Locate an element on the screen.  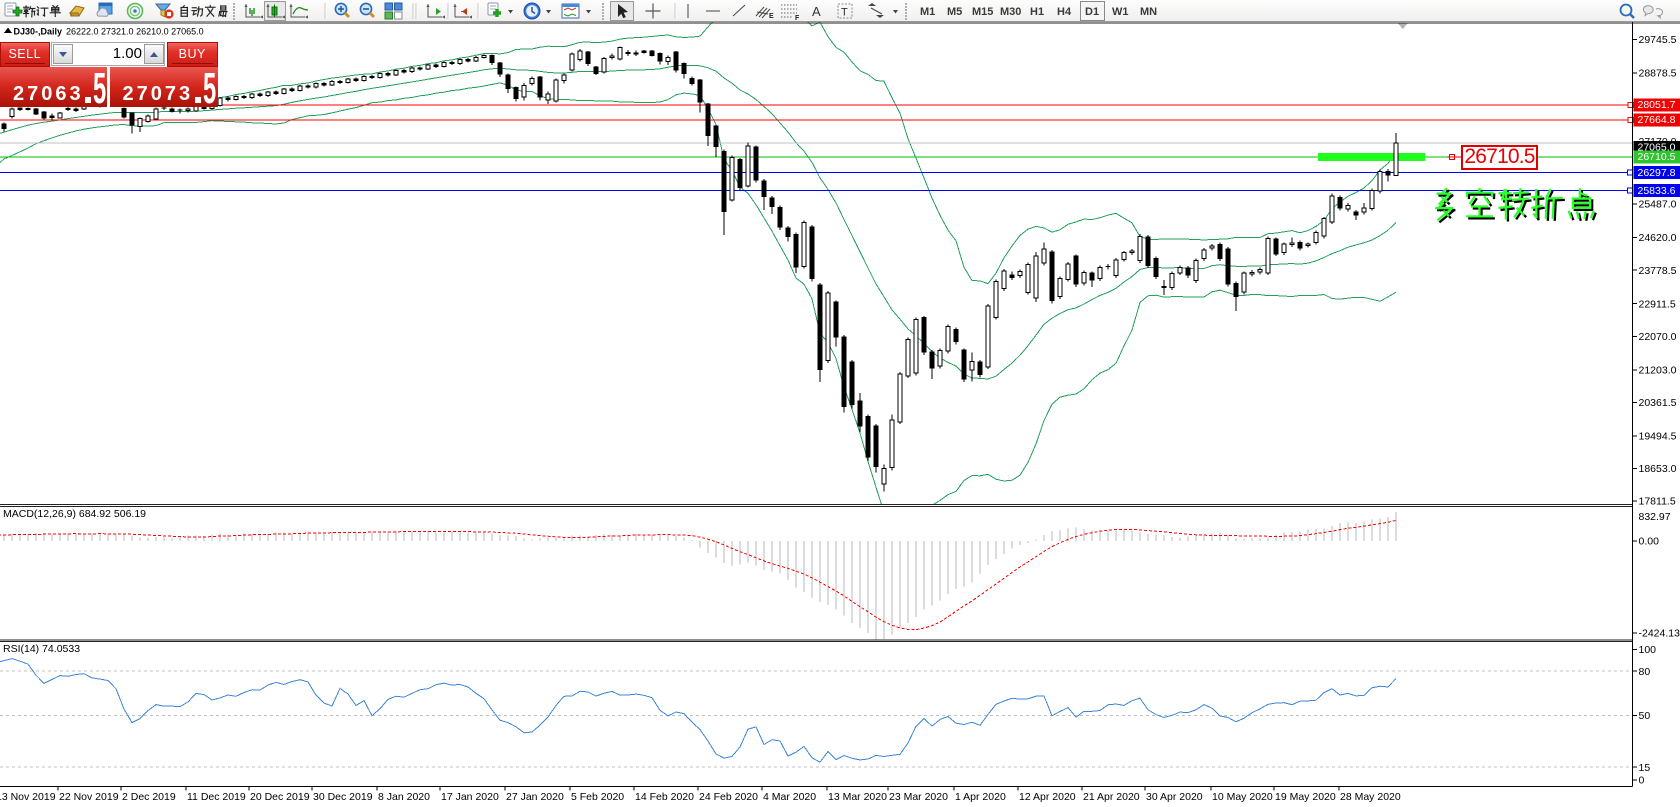
svg-text: 1 Apr 2020 is located at coordinates (980, 797).